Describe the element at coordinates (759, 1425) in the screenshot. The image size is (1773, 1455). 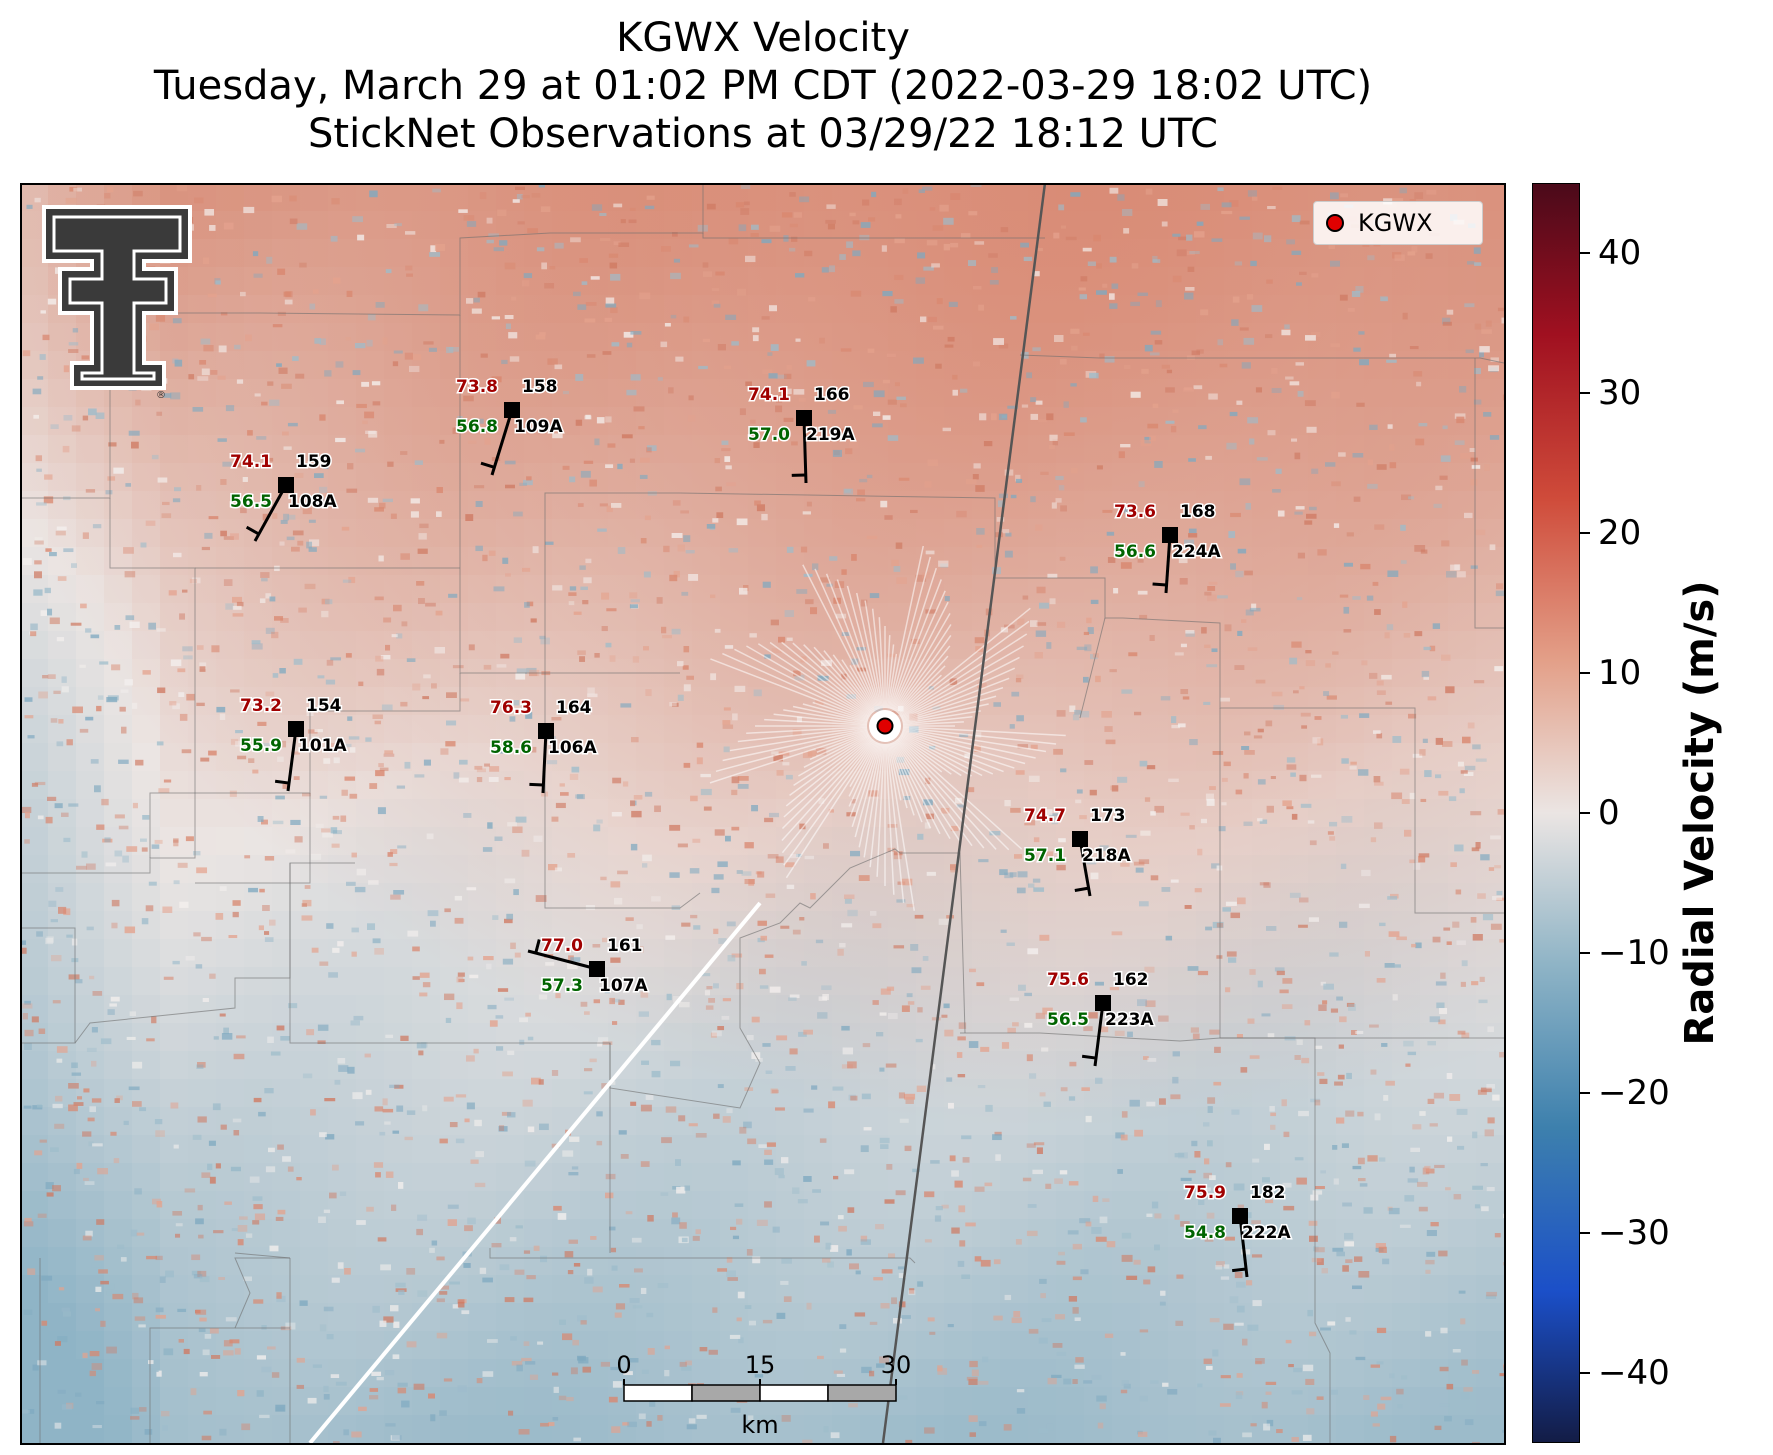
I see `scale-unit: km` at that location.